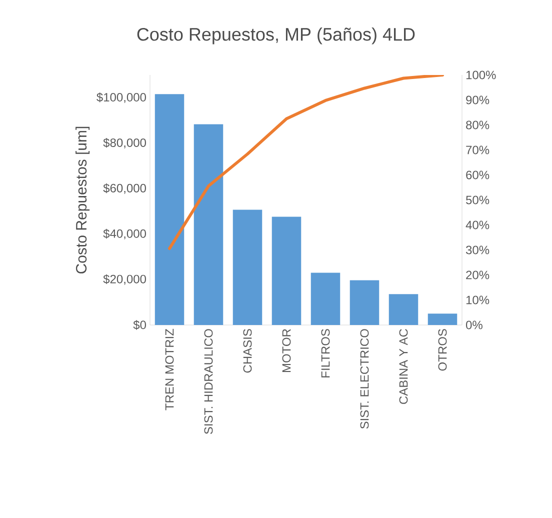  I want to click on y2-tick-label: 40%, so click(478, 225).